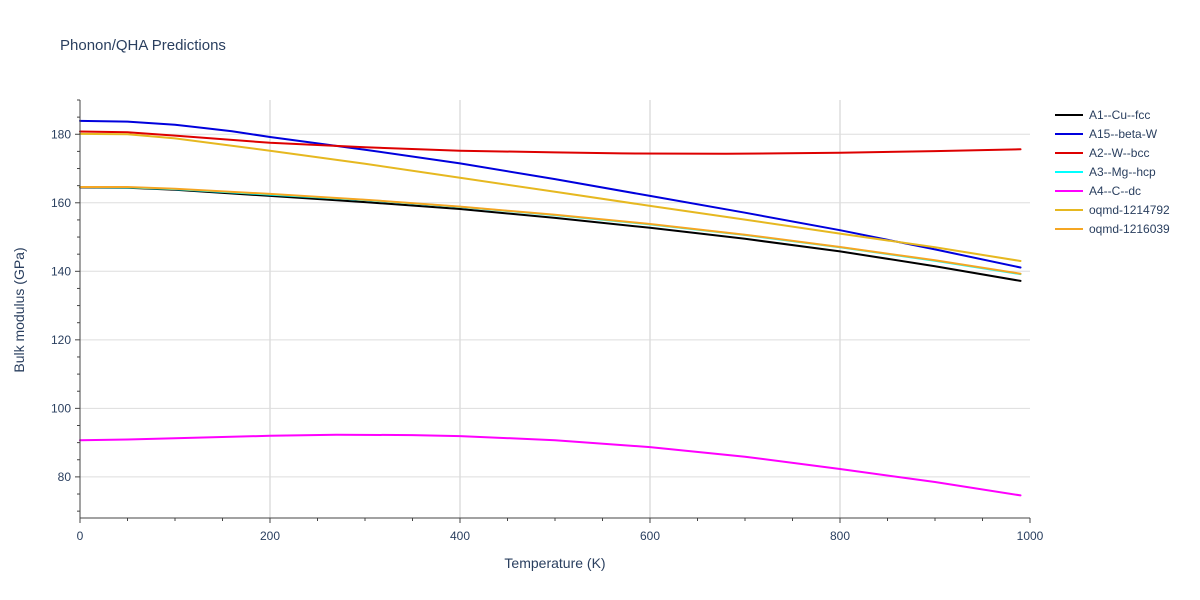  I want to click on legend-label: A15--beta-W, so click(1123, 134).